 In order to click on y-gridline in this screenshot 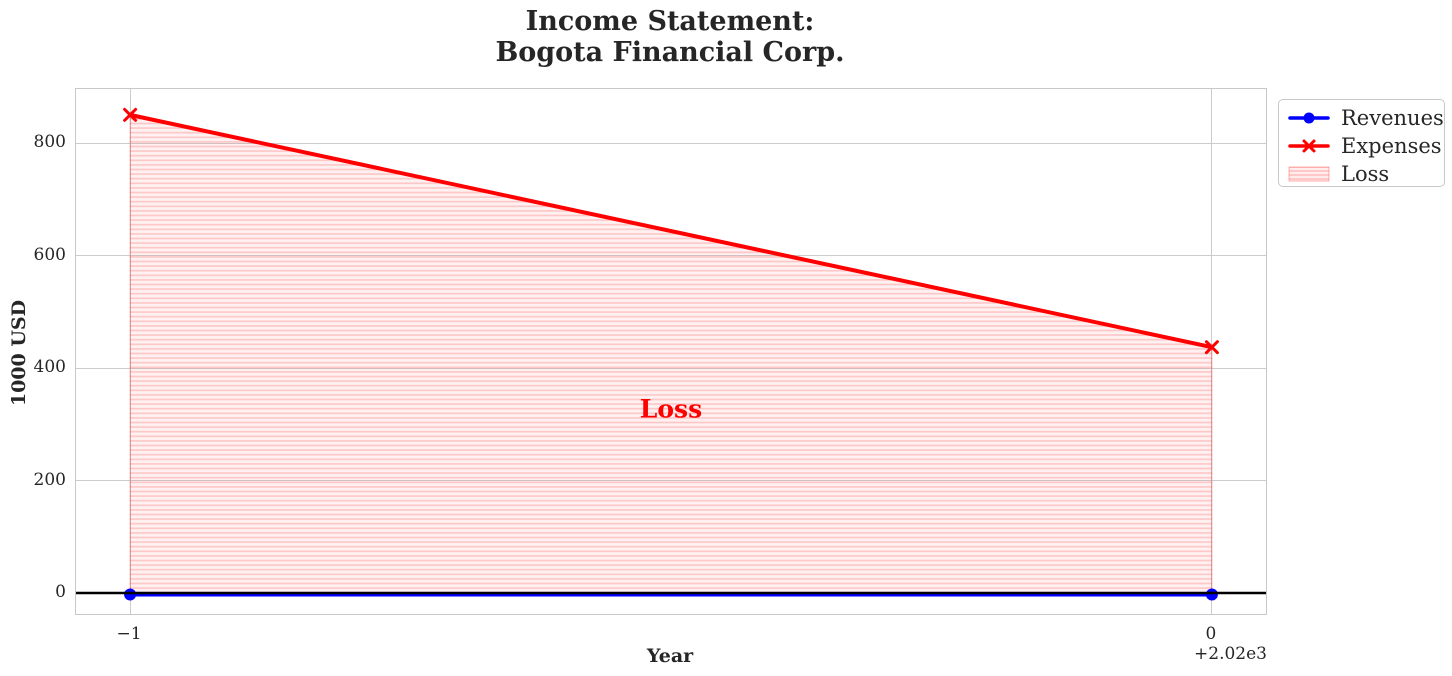, I will do `click(671, 143)`.